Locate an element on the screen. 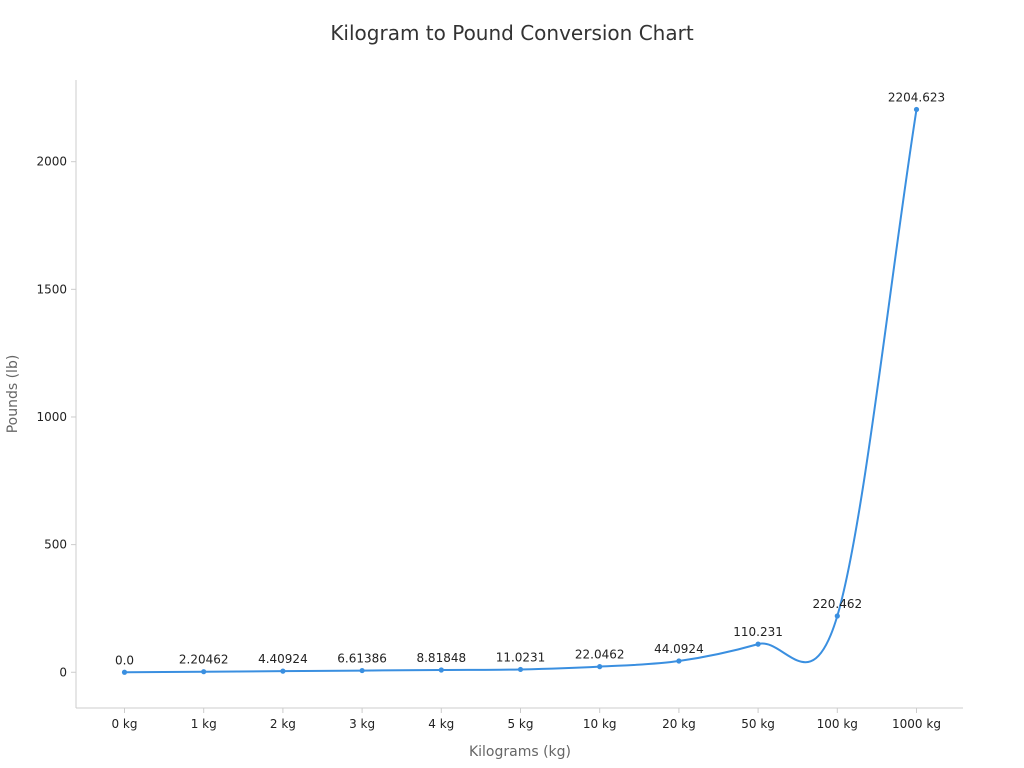  y-axis-ticks: 0 500 1000 1500 2000 is located at coordinates (56, 417).